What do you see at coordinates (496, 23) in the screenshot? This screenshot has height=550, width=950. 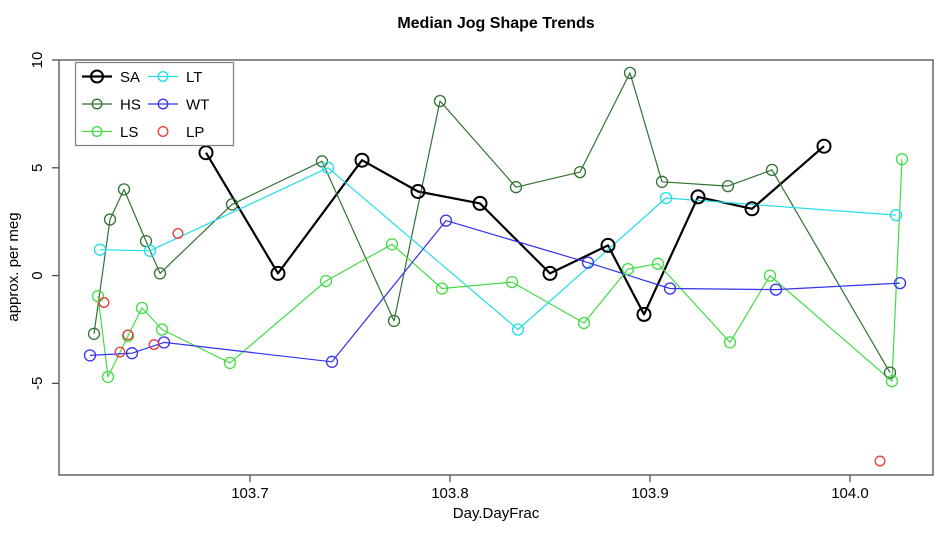 I see `chart-title: Median Jog Shape Trends` at bounding box center [496, 23].